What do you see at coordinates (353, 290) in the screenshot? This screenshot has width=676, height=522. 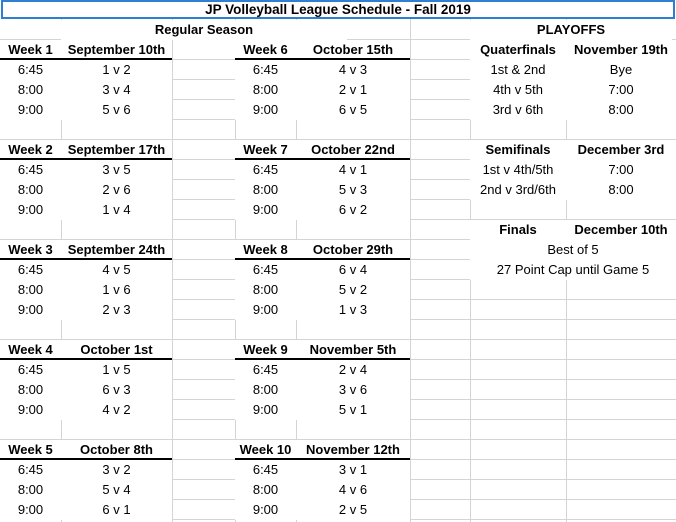 I see `game-matchup: 5 v 2` at bounding box center [353, 290].